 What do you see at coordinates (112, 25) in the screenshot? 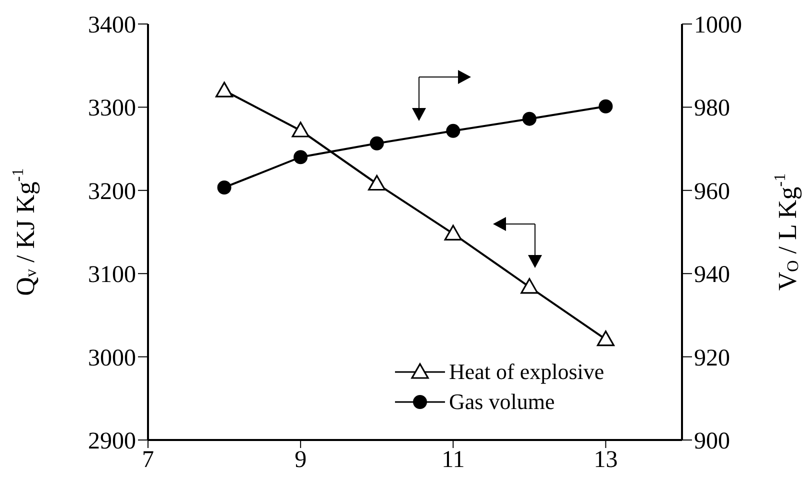
I see `y-tick-label: 3400` at bounding box center [112, 25].